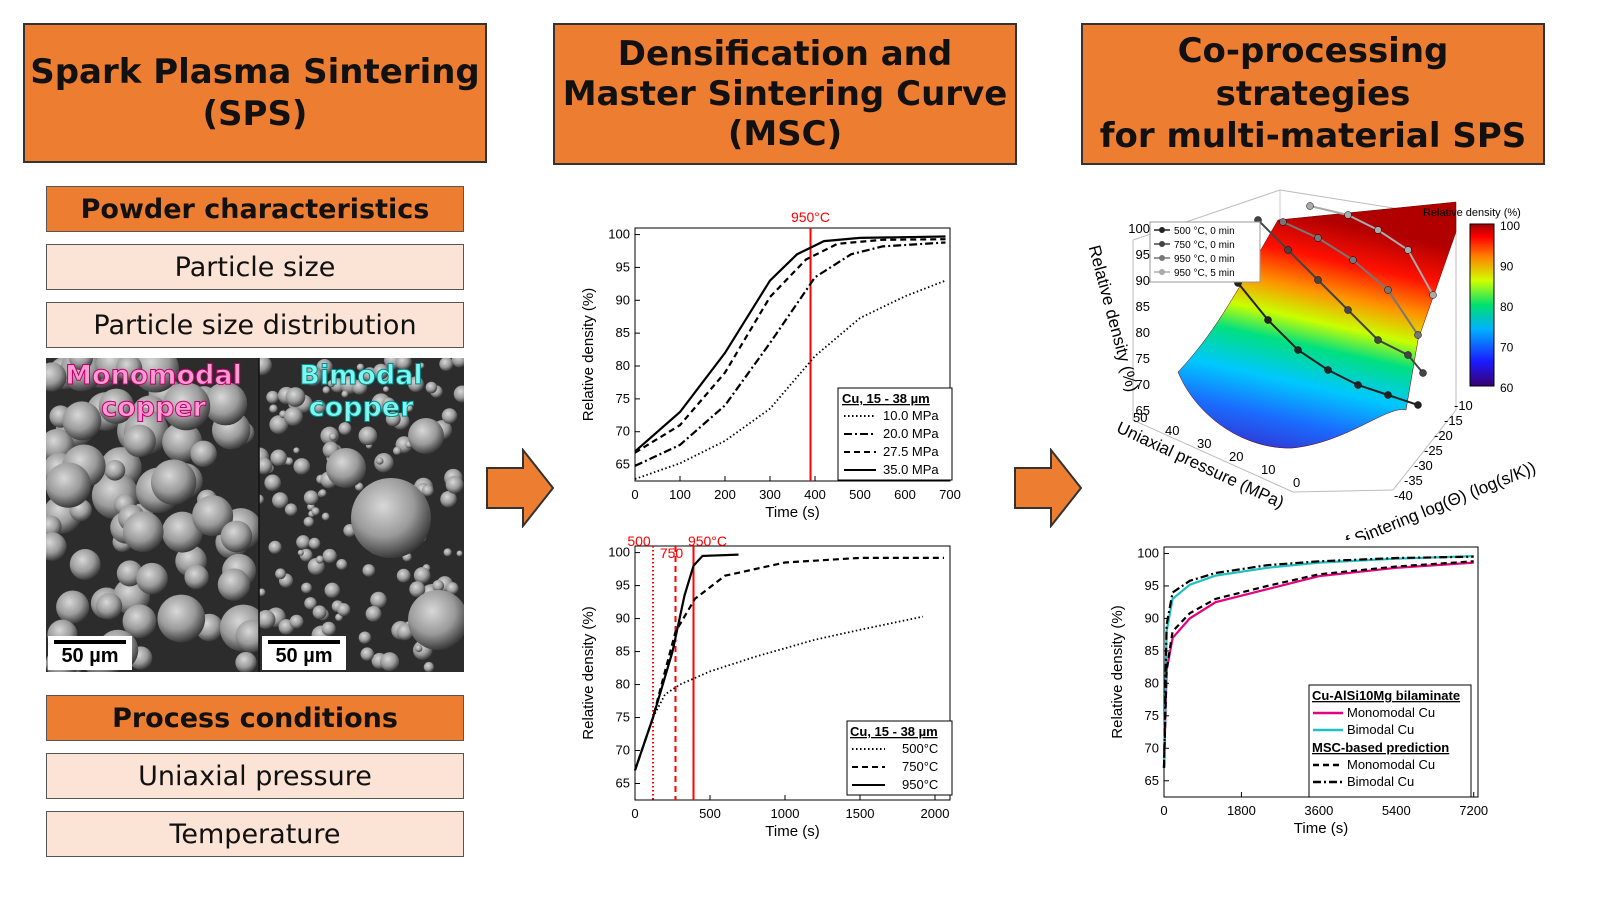  What do you see at coordinates (255, 834) in the screenshot?
I see `temperature-tile: Temperature` at bounding box center [255, 834].